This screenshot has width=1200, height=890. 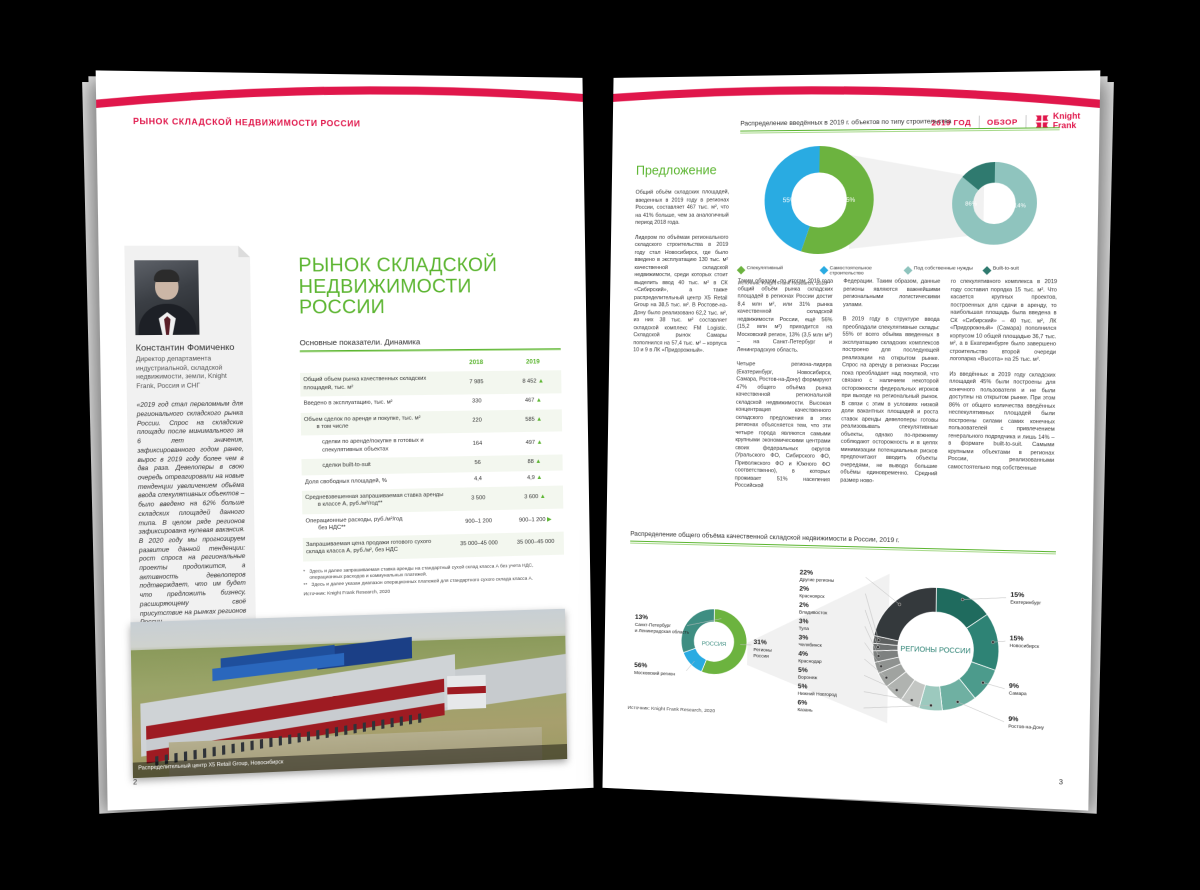 What do you see at coordinates (185, 347) in the screenshot?
I see `expert-name: Константин Фомиченко` at bounding box center [185, 347].